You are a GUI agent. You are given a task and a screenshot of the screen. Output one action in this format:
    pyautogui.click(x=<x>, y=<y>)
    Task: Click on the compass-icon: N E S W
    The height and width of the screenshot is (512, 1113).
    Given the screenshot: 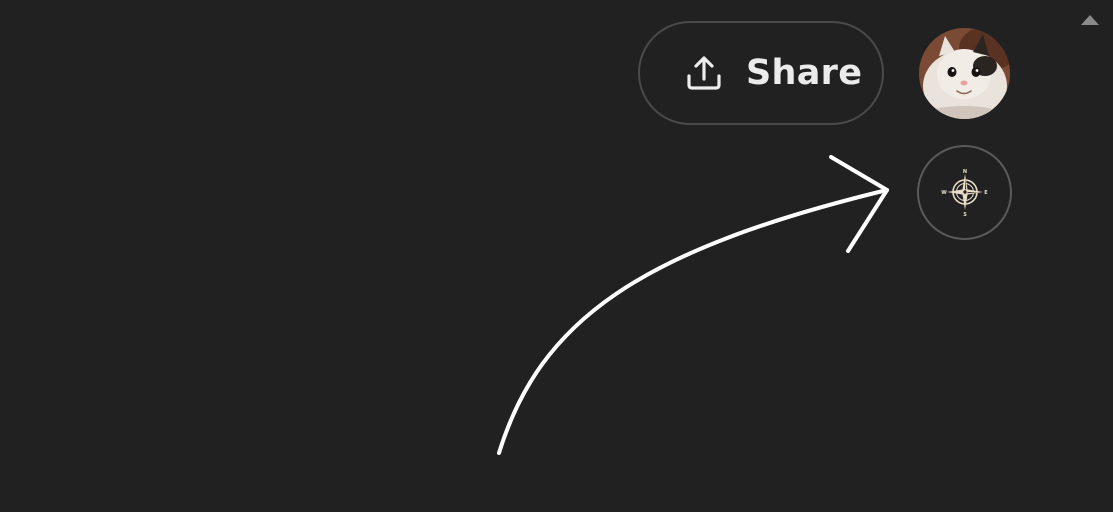 What is the action you would take?
    pyautogui.click(x=964, y=193)
    